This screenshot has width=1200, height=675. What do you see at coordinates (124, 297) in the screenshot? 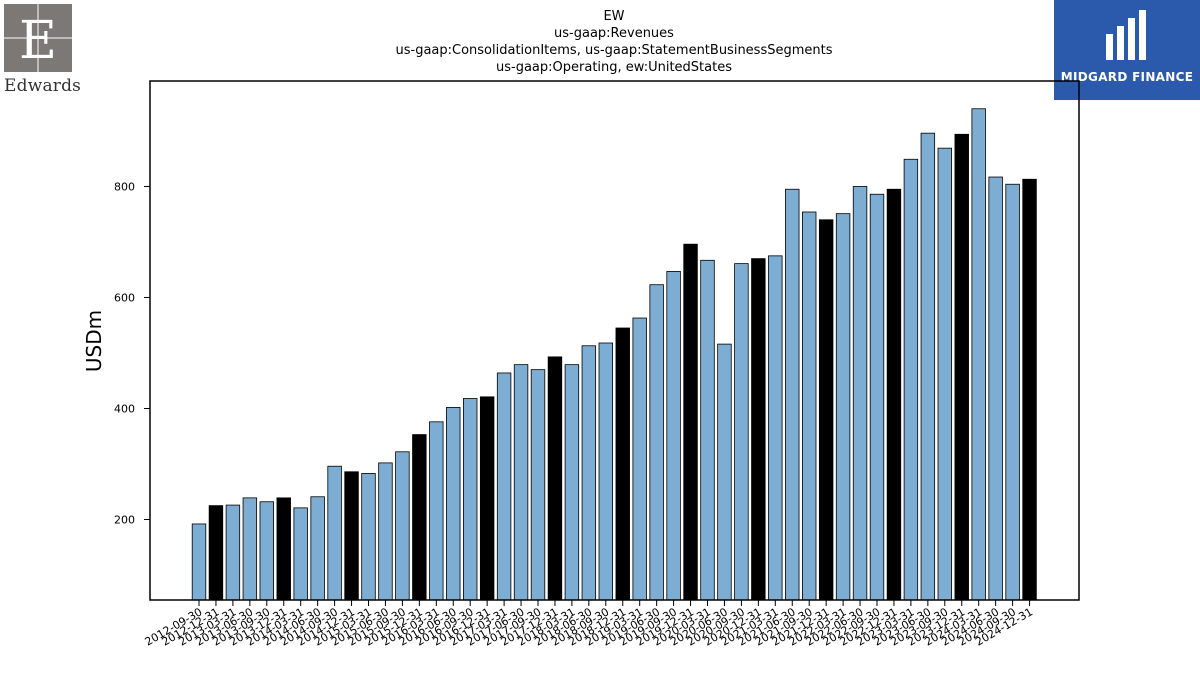
I see `y-tick-label: 600` at bounding box center [124, 297].